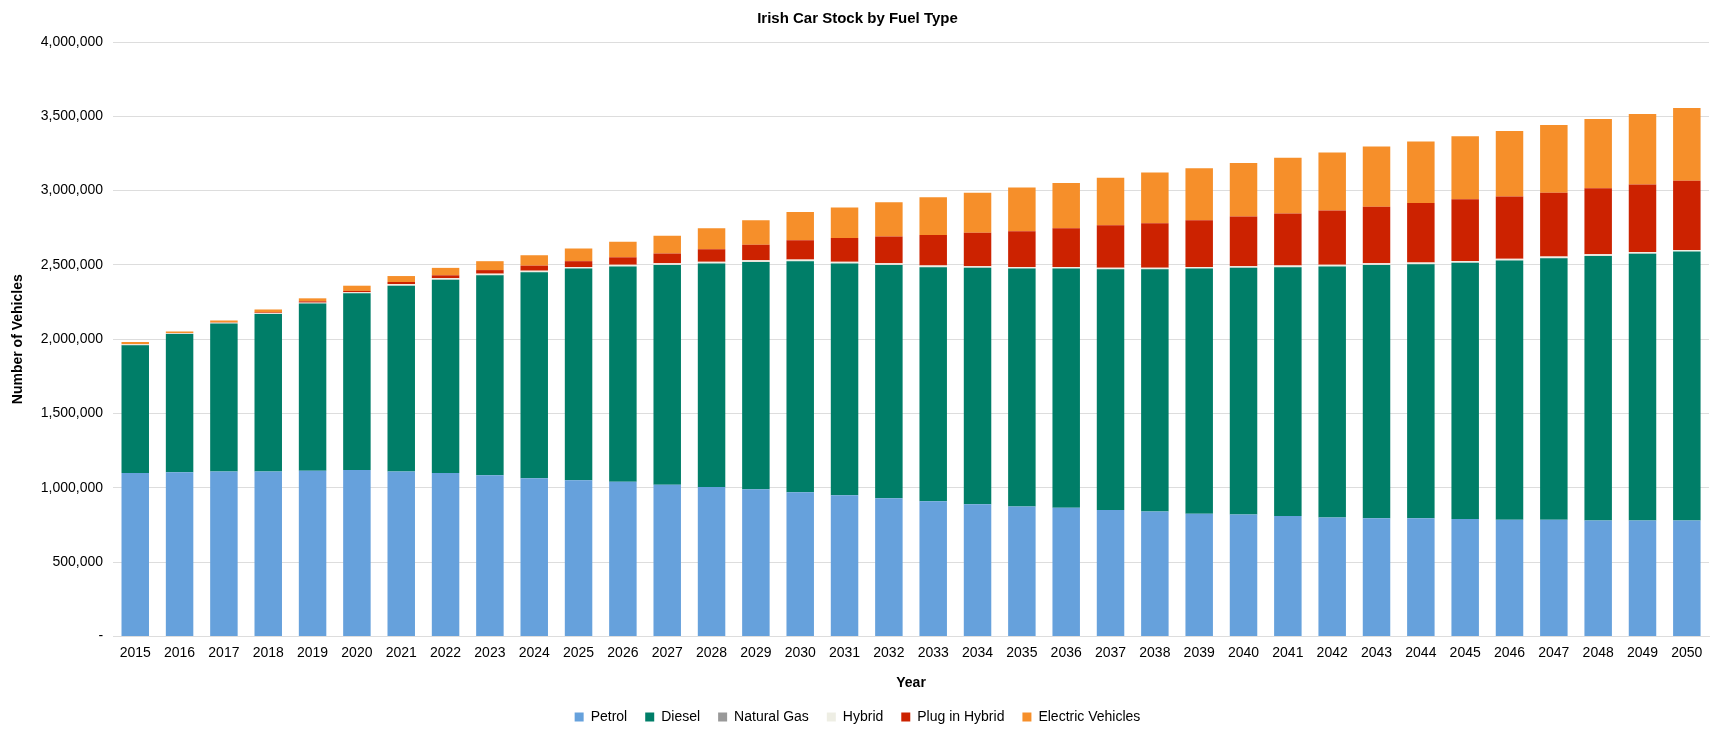 The height and width of the screenshot is (738, 1719). I want to click on x-tick-label: 2034, so click(977, 651).